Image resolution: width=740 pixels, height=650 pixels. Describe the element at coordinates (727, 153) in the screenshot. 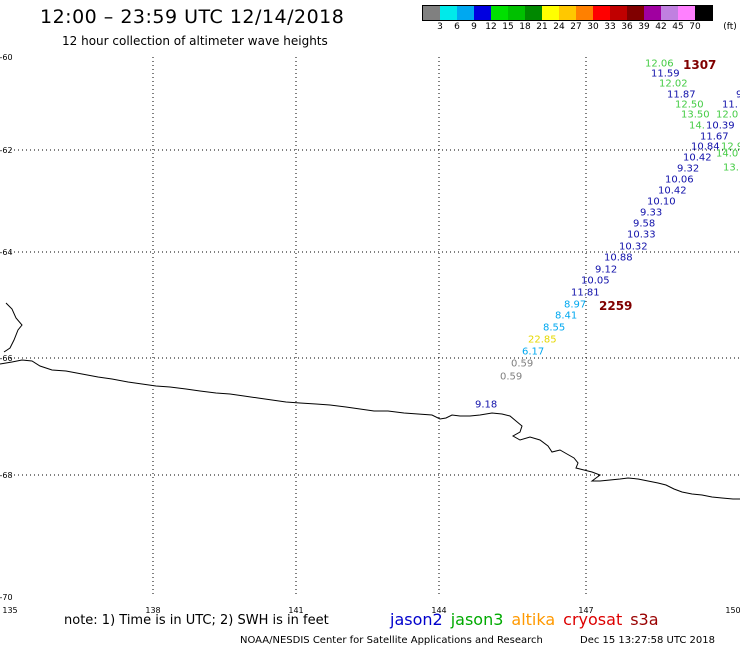

I see `wave-height-label: 14.0` at that location.